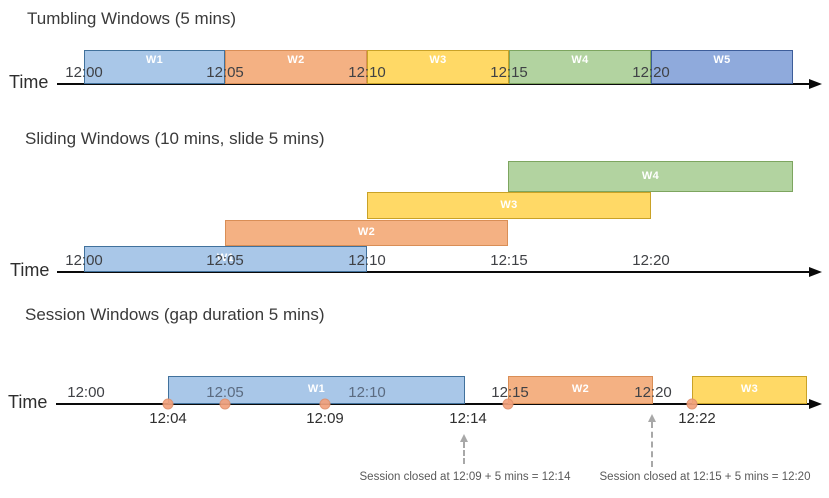  I want to click on window-label-tumbling-w5: W5, so click(722, 60).